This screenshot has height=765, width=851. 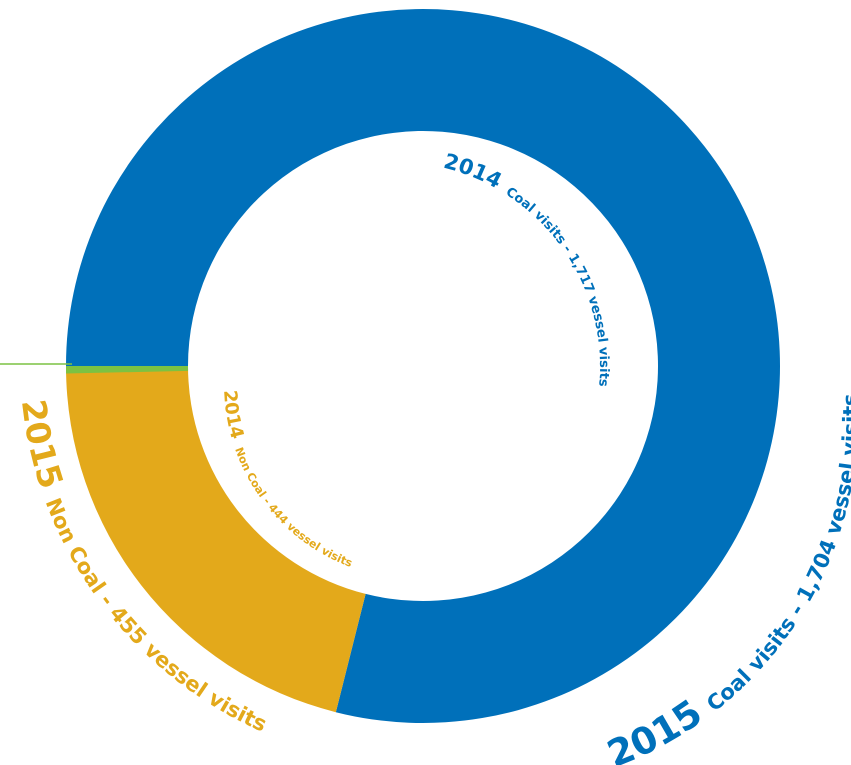 I want to click on accent-wedge, so click(x=127, y=370).